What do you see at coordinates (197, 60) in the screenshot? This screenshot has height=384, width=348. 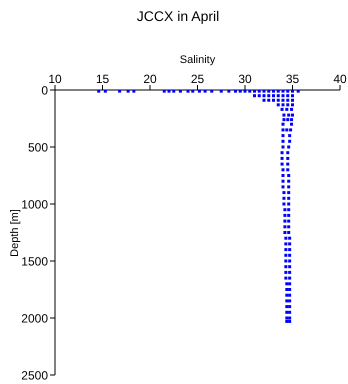 I see `x-axis-title: Salinity` at bounding box center [197, 60].